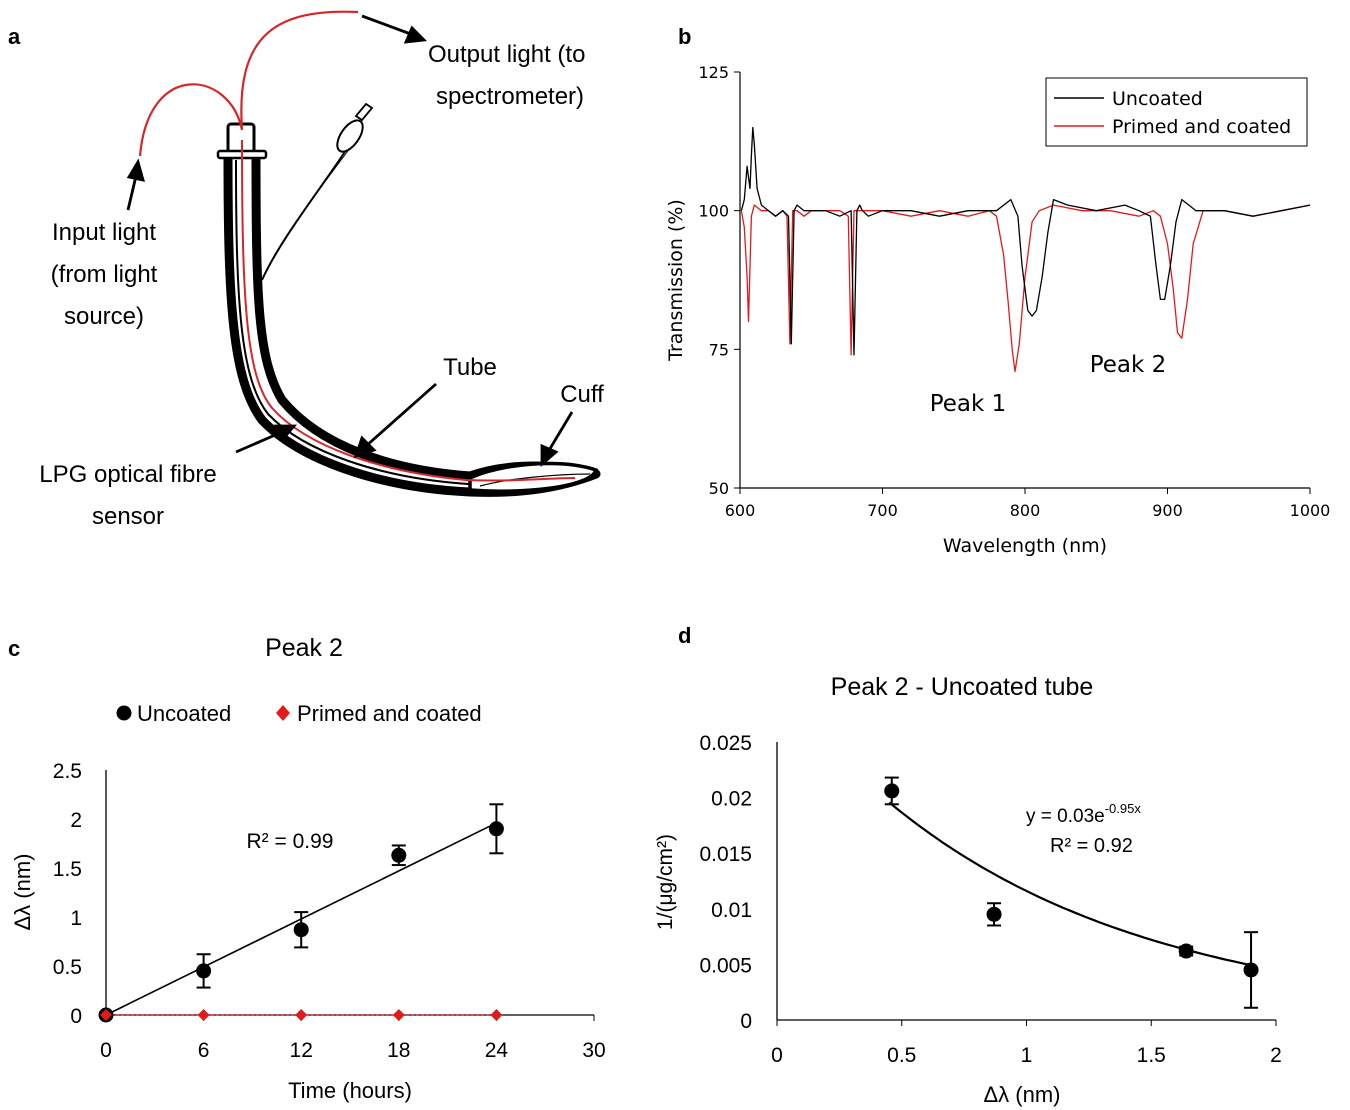 This screenshot has width=1350, height=1110. What do you see at coordinates (76, 1016) in the screenshot?
I see `c-y-tick-label: 0` at bounding box center [76, 1016].